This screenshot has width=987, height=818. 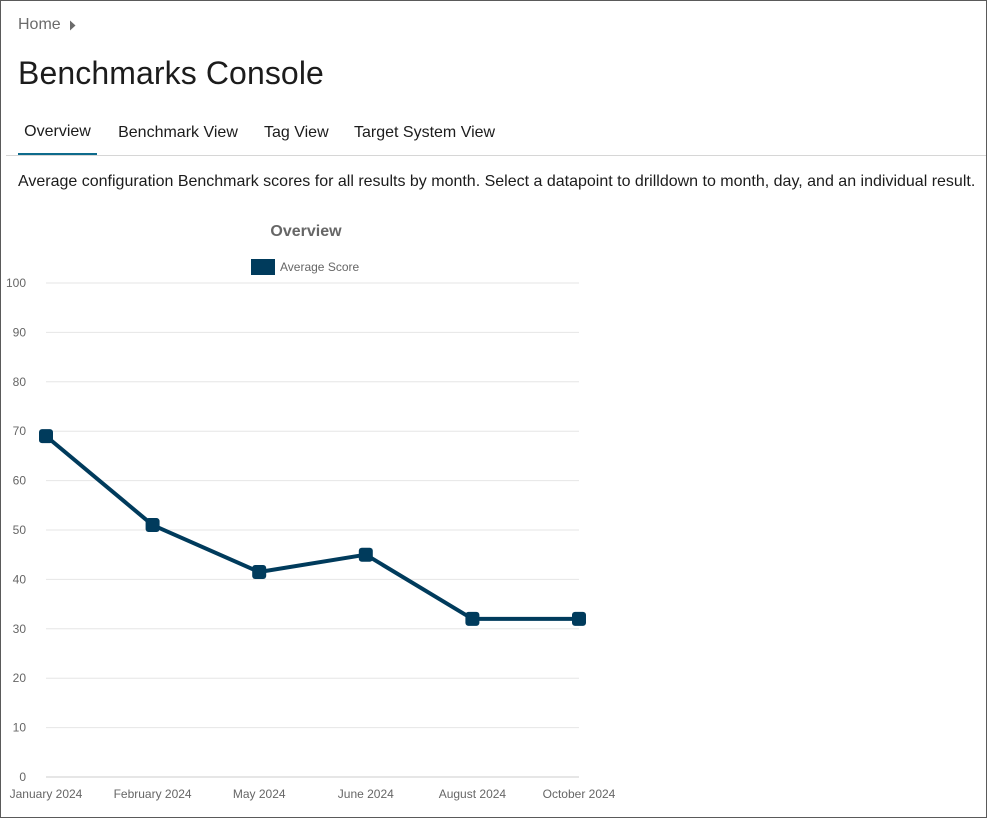 What do you see at coordinates (72, 25) in the screenshot?
I see `caret-right-icon` at bounding box center [72, 25].